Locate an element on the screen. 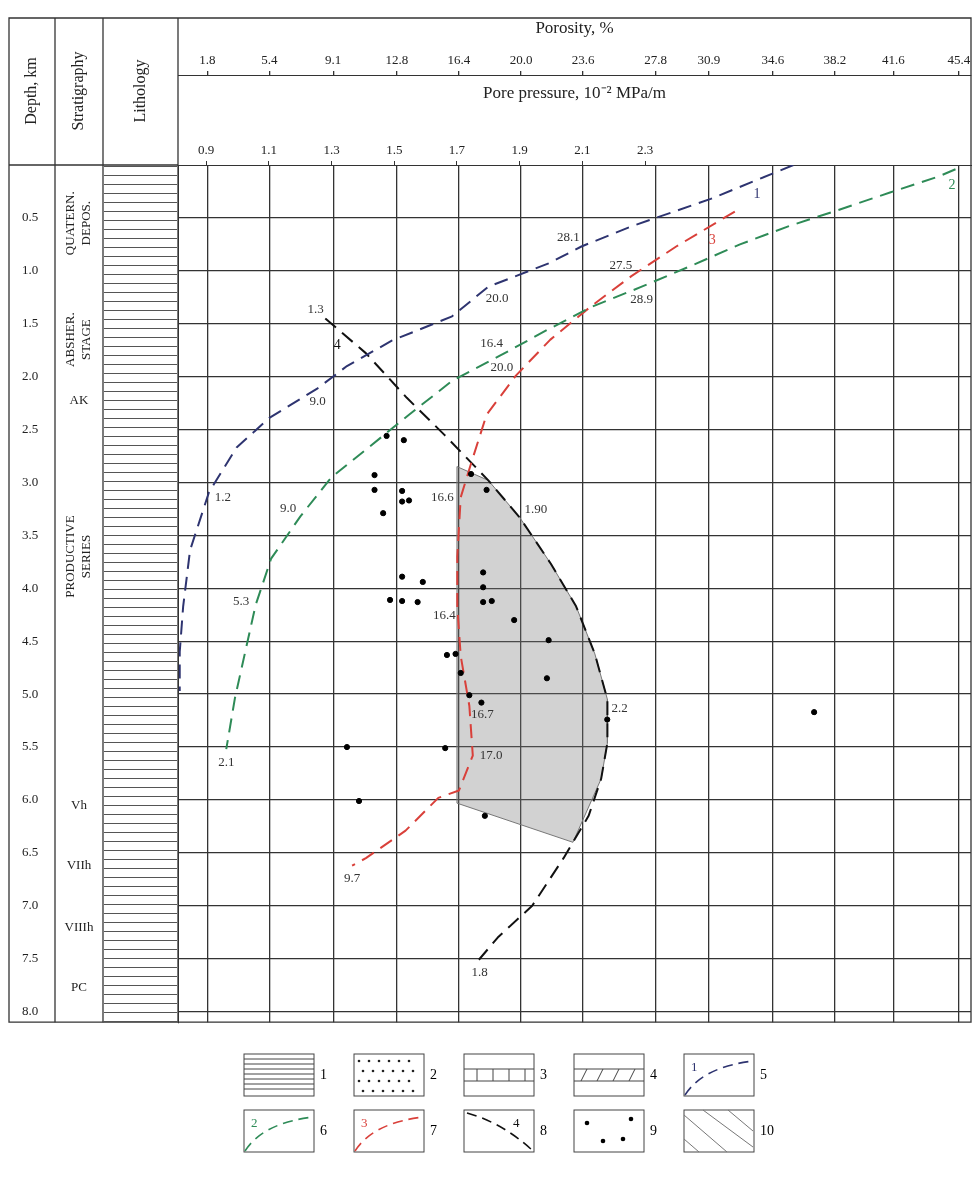  y-tick-label: 8.0 is located at coordinates (30, 1011).